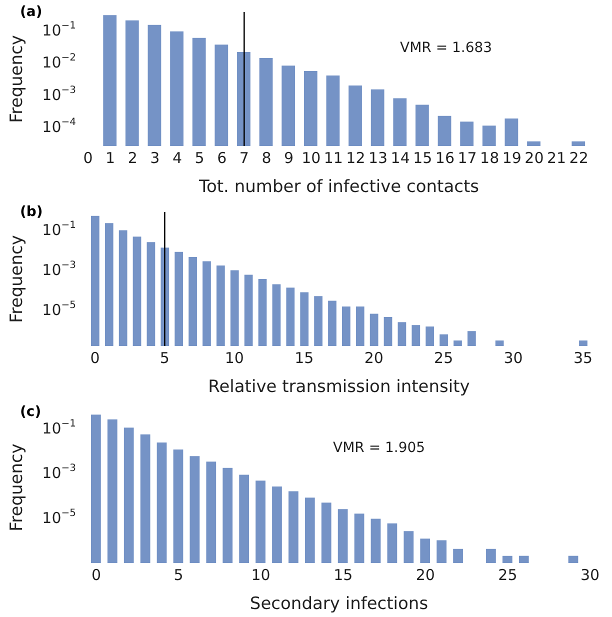  I want to click on x-tick-label: 6, so click(222, 158).